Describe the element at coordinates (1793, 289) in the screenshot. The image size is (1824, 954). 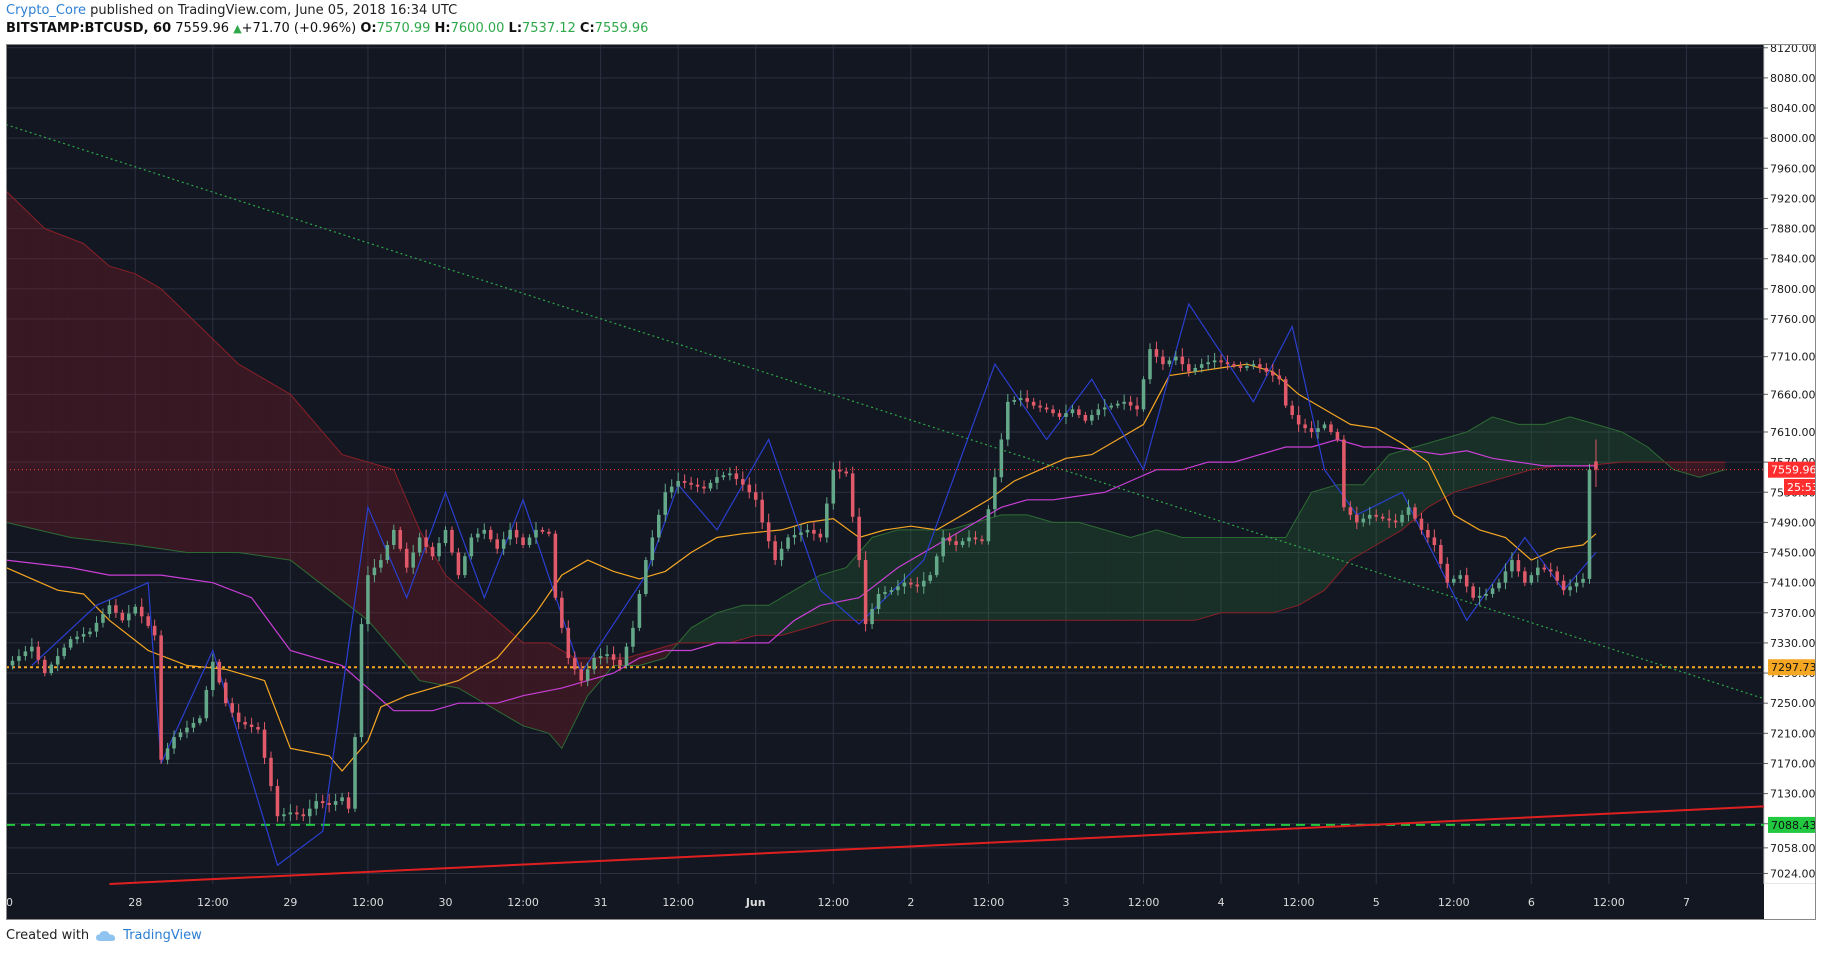
I see `price-axis-label: 7800.00` at that location.